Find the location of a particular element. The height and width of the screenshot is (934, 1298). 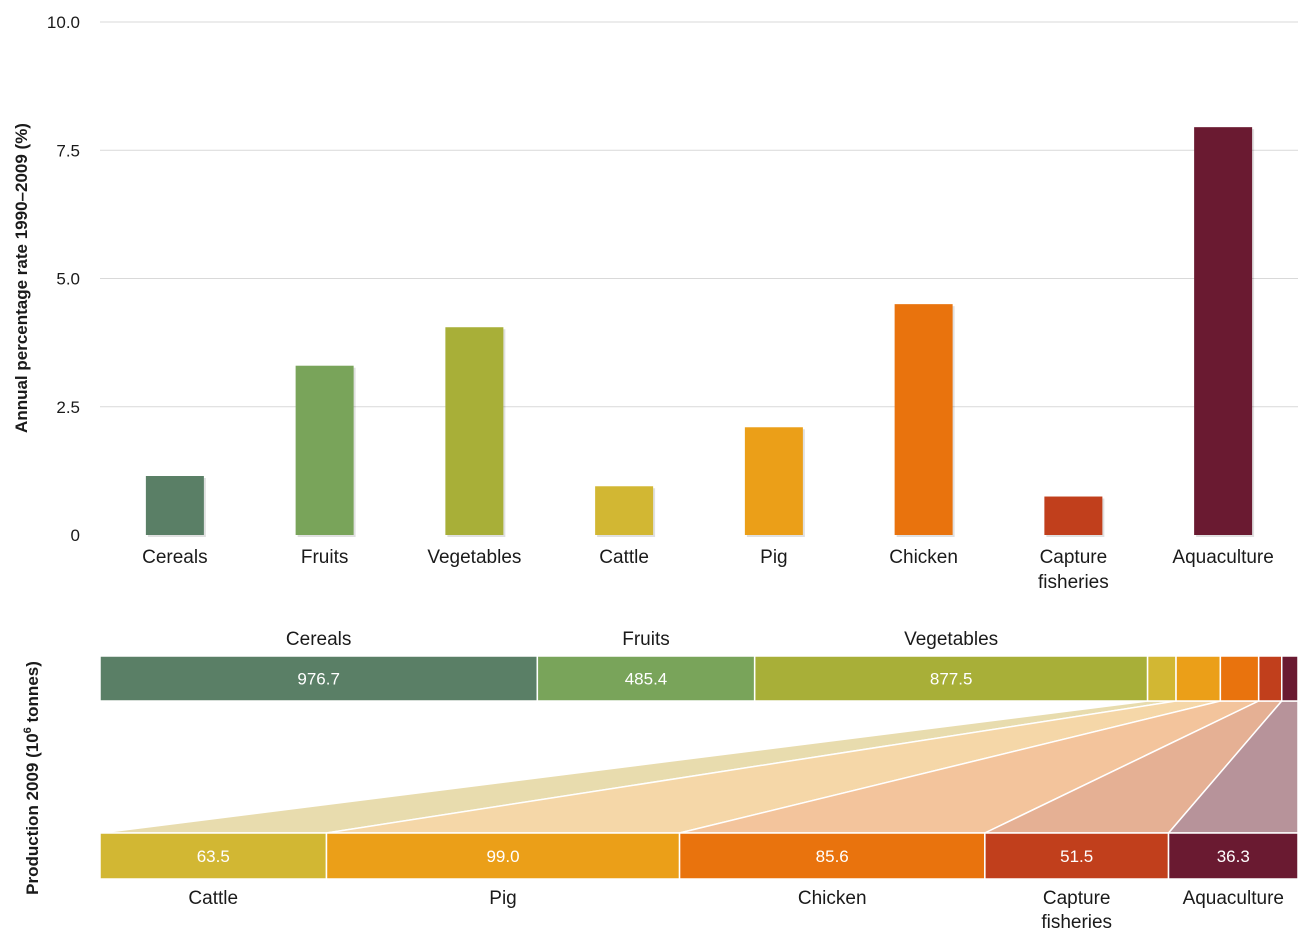

category-label: Pig is located at coordinates (773, 557).